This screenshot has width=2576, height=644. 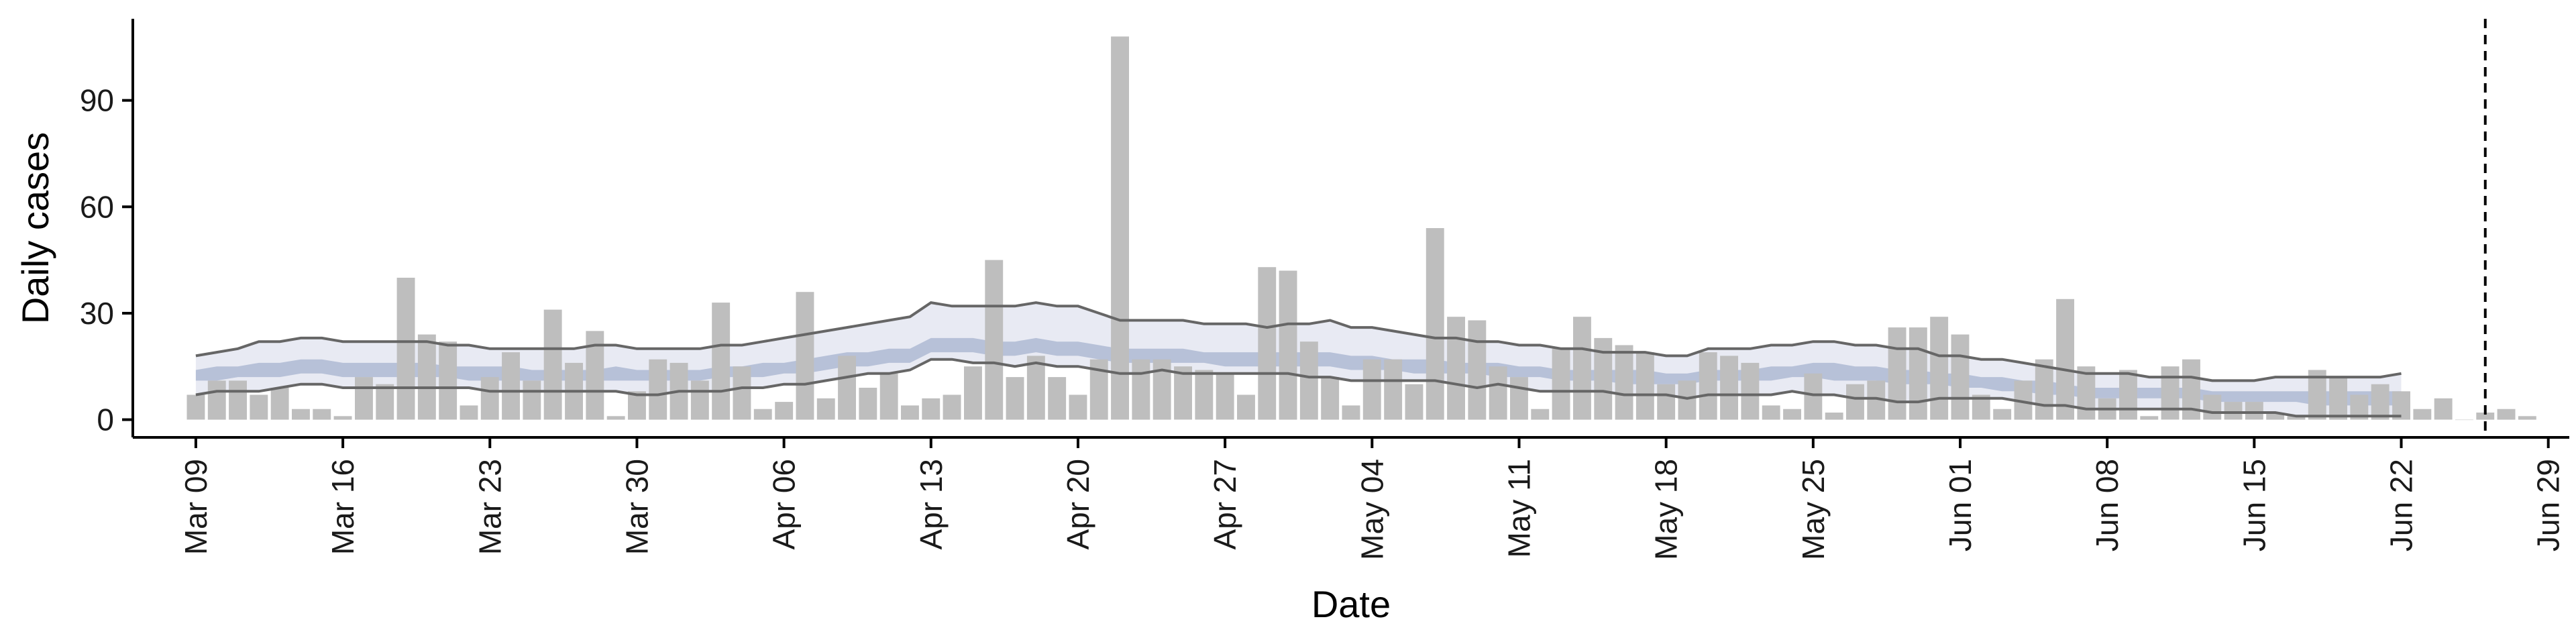 What do you see at coordinates (1298, 388) in the screenshot?
I see `lower-interval-line` at bounding box center [1298, 388].